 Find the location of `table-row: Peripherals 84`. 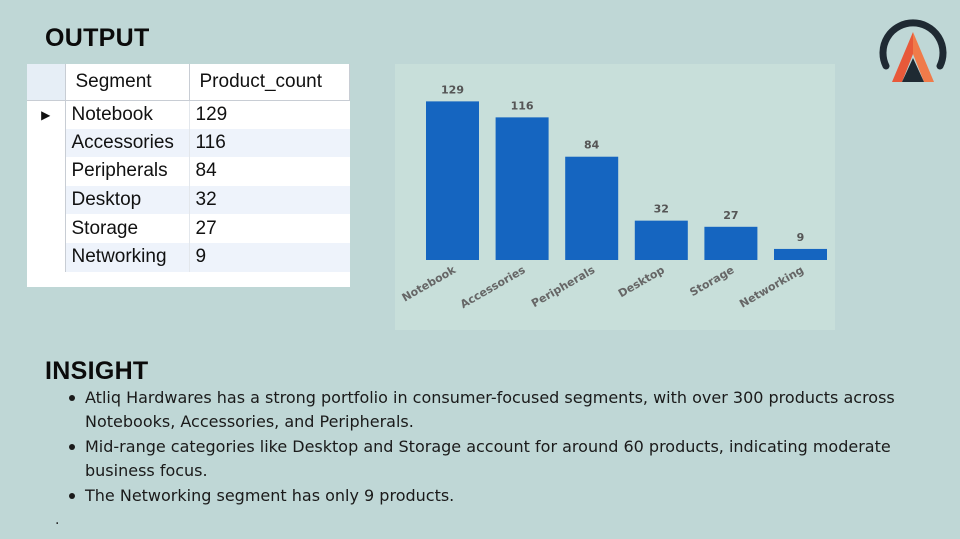

table-row: Peripherals 84 is located at coordinates (188, 171).